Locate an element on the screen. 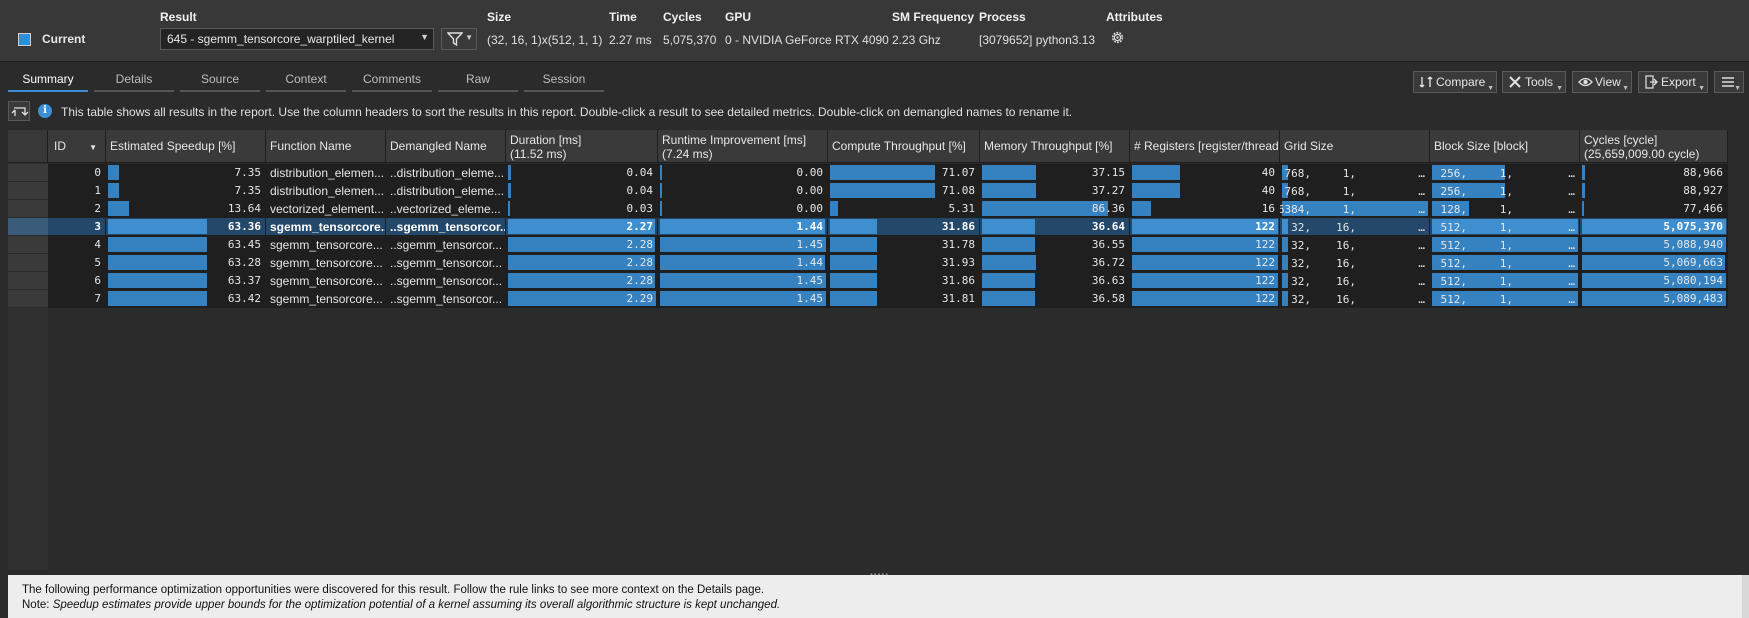  cell-id: 5 is located at coordinates (77, 263).